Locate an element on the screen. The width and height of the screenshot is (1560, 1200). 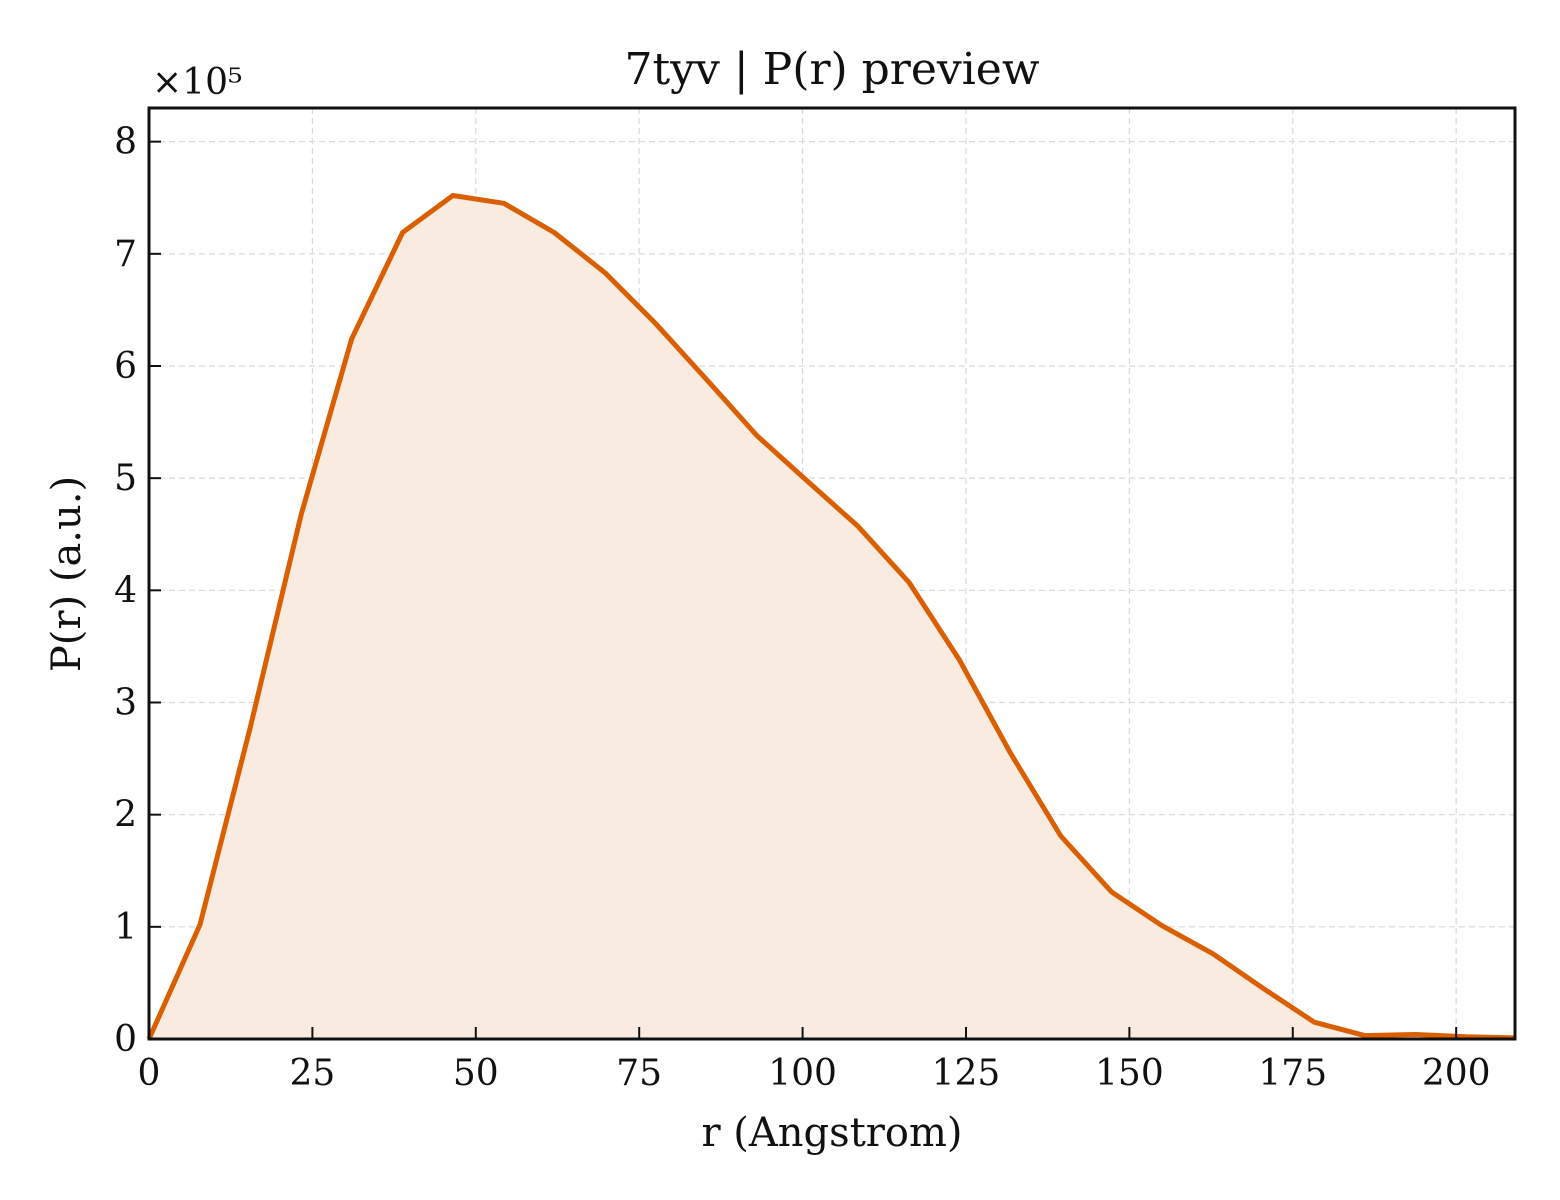
chart-title: 7tyv | P(r) preview is located at coordinates (831, 69).